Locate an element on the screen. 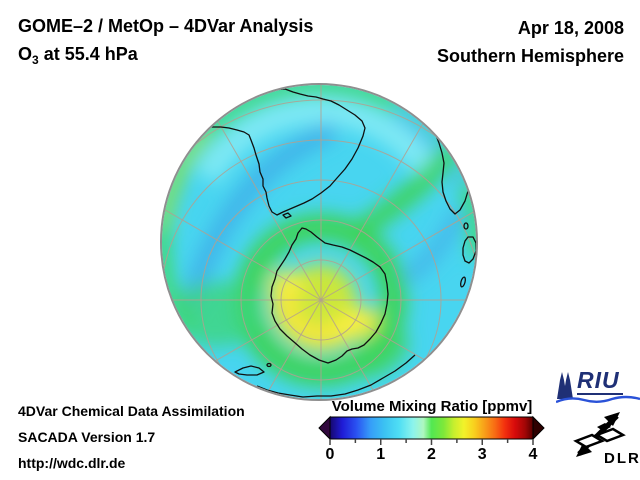  river-wave-icon is located at coordinates (598, 399).